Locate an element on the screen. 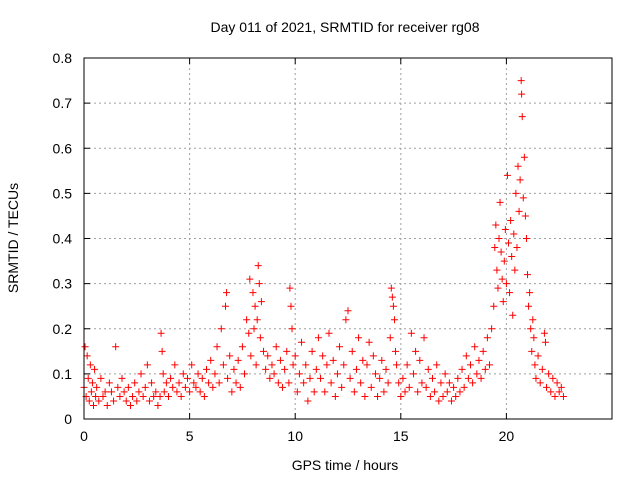 This screenshot has width=640, height=480. y-tick-labels: 0 0.1 0.2 0.3 0.4 0.5 0.6 0.7 0.8 is located at coordinates (63, 238).